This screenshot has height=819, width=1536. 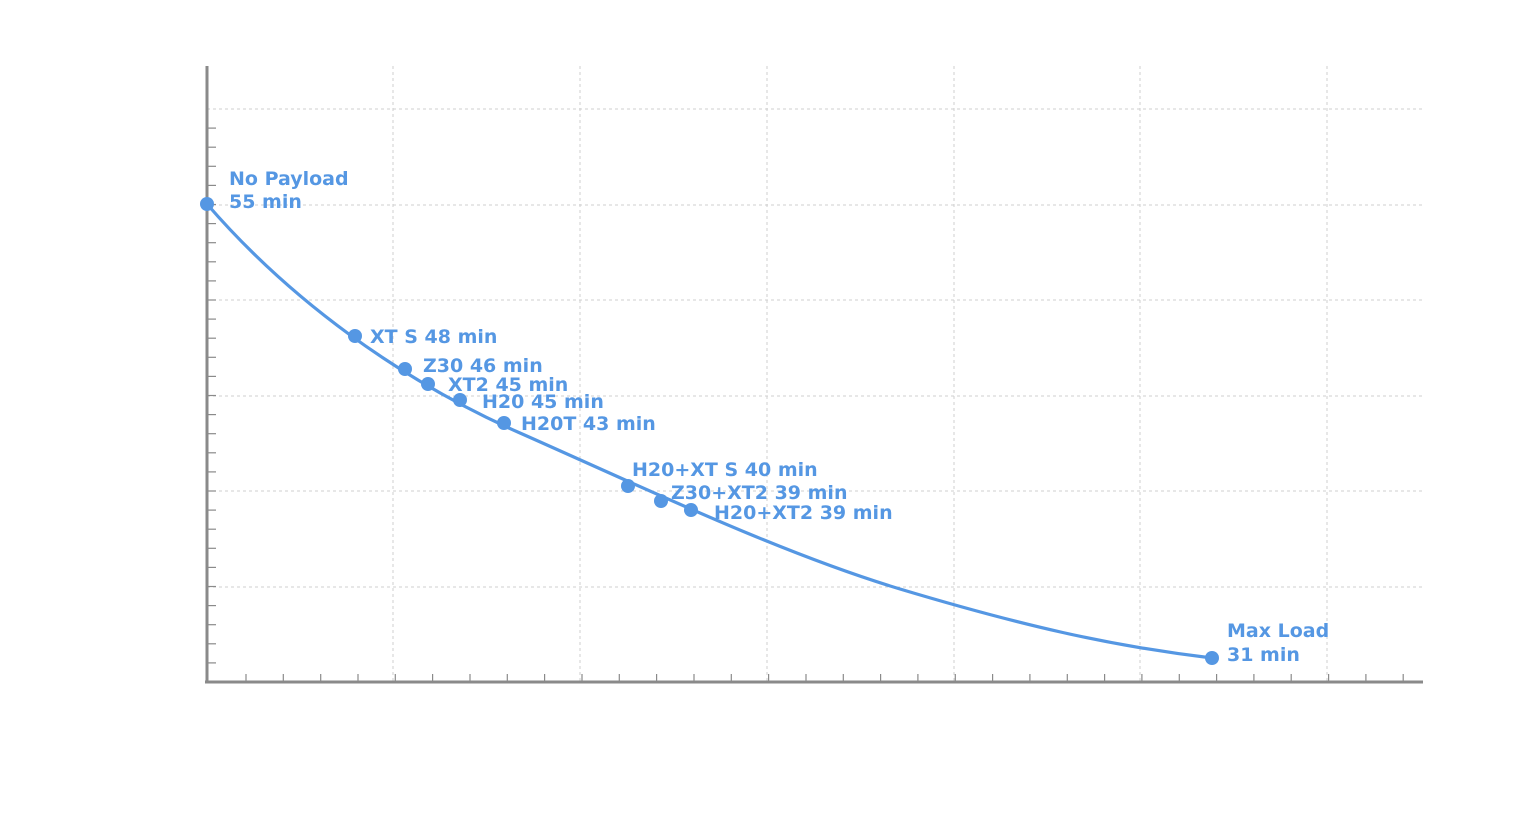 What do you see at coordinates (628, 486) in the screenshot?
I see `data-point-h20-xt-s` at bounding box center [628, 486].